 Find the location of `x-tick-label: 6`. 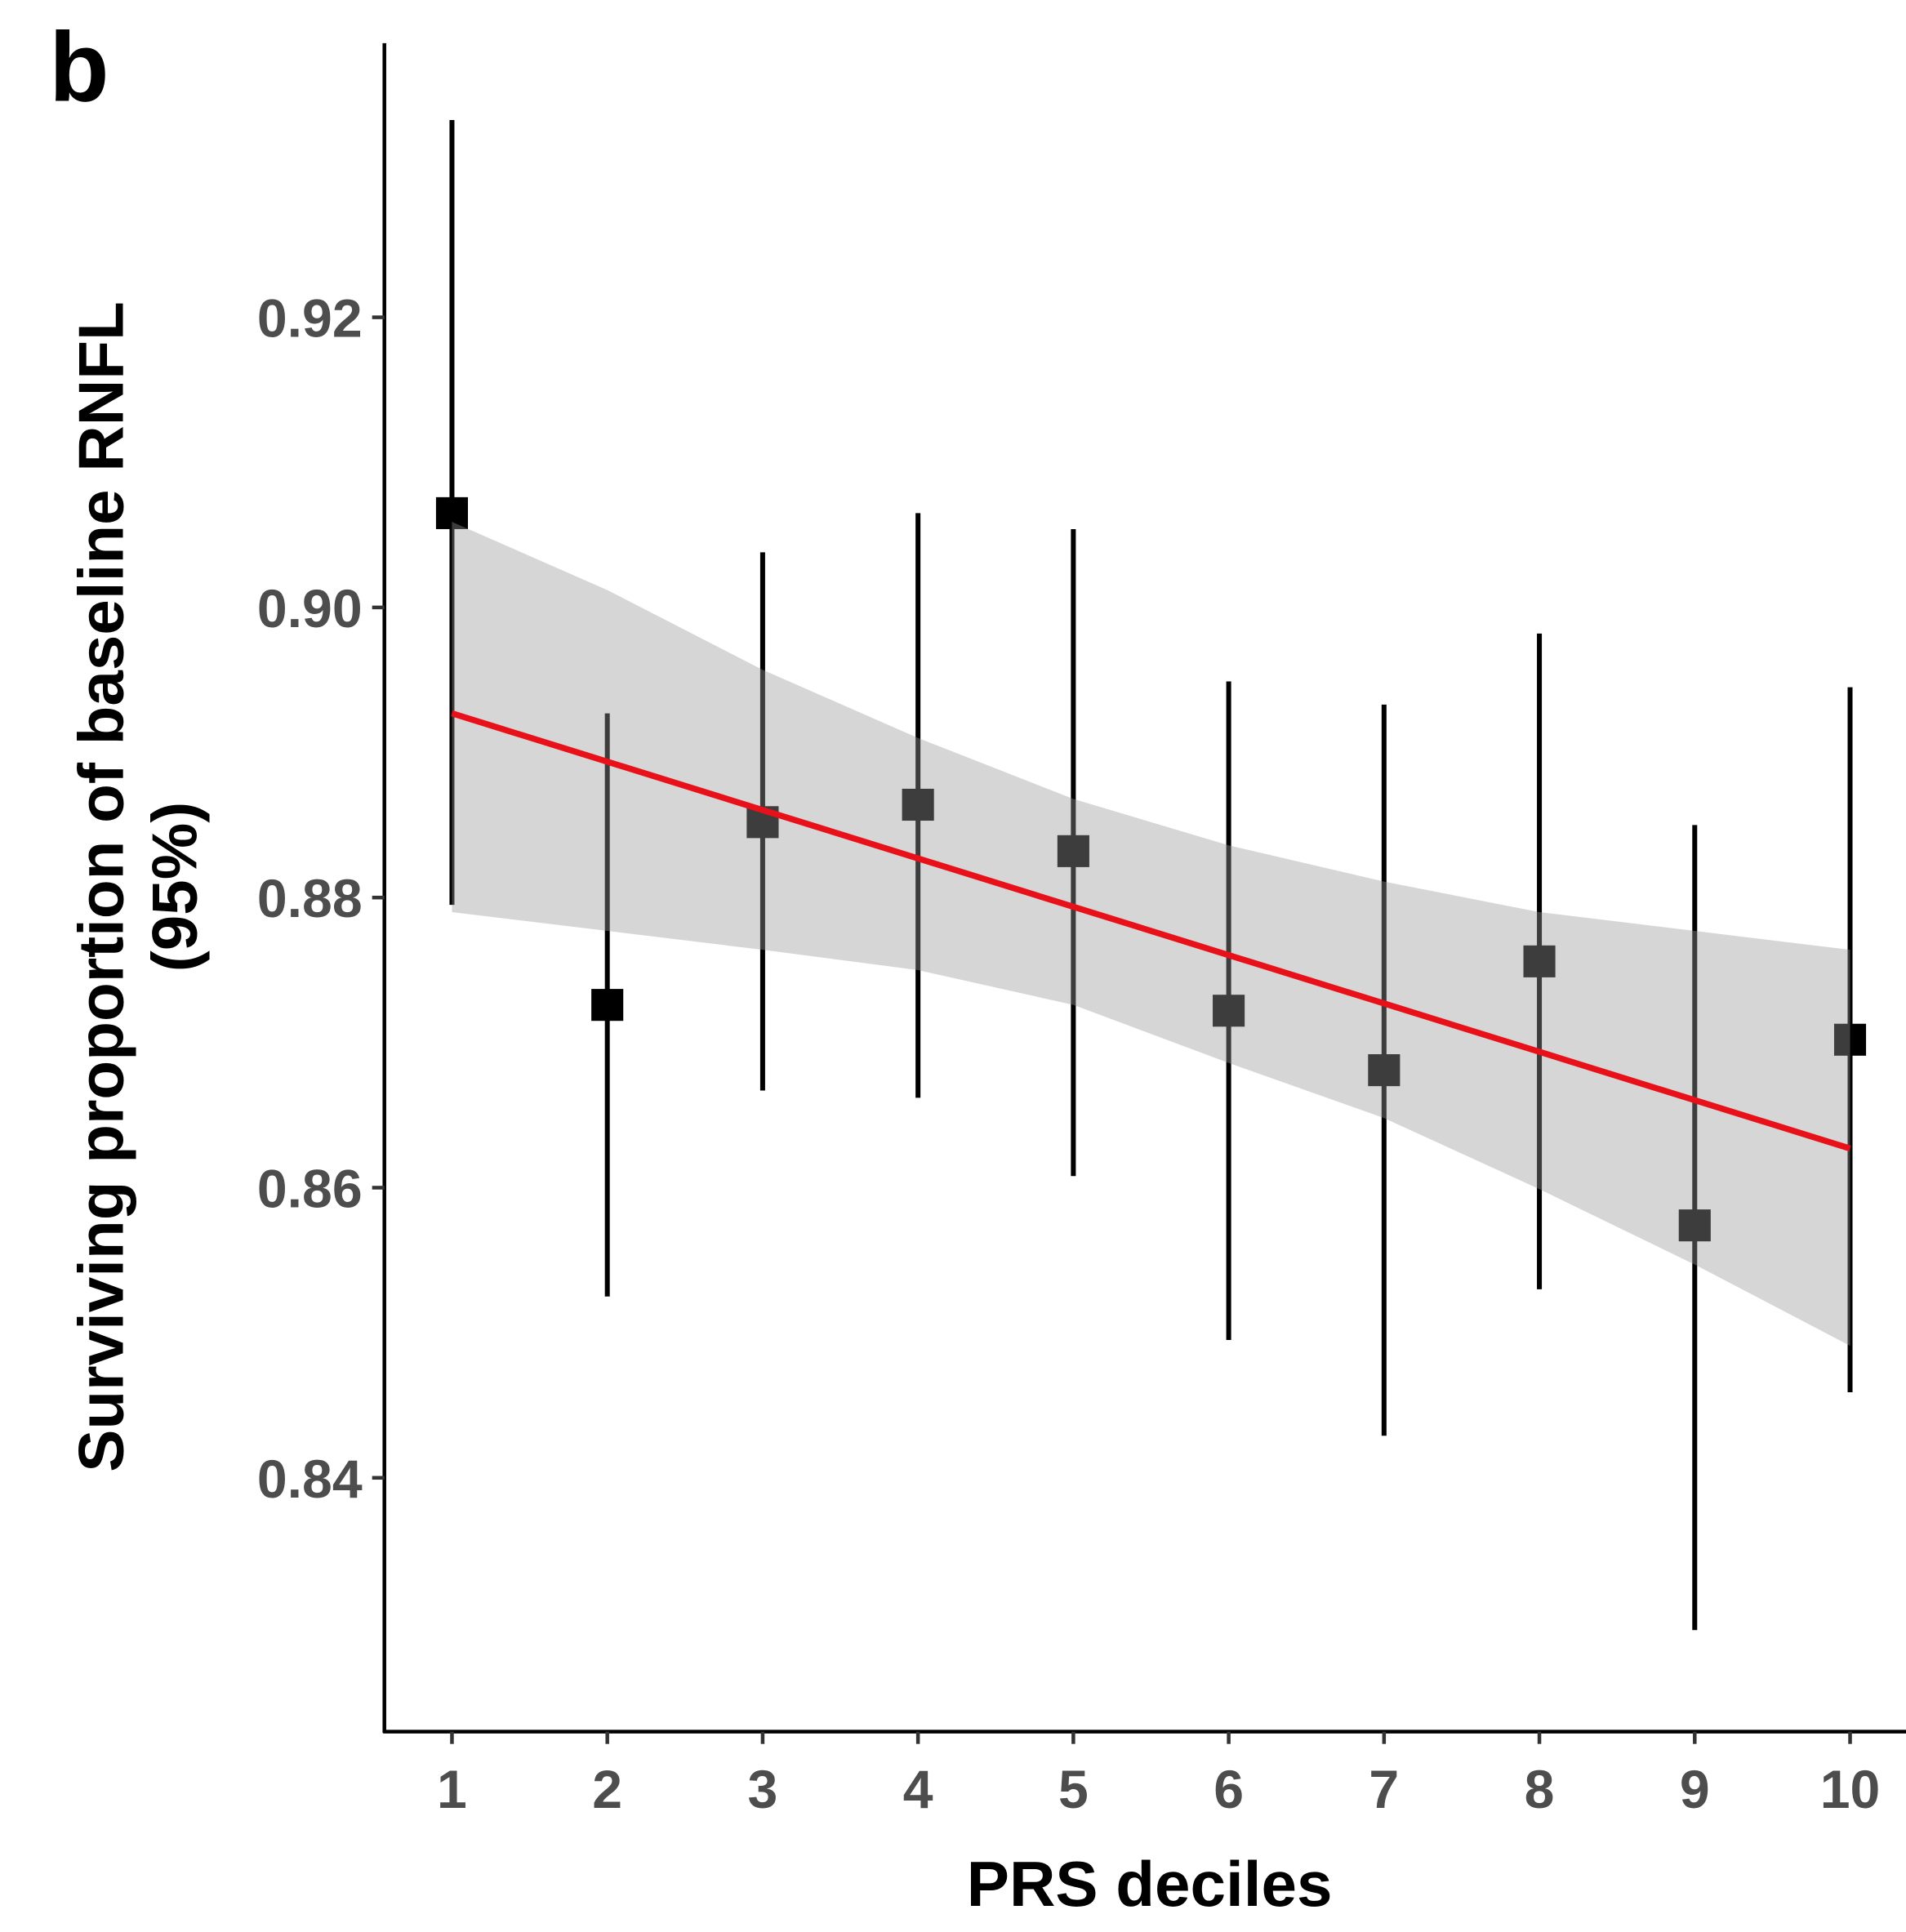

x-tick-label: 6 is located at coordinates (1229, 1790).